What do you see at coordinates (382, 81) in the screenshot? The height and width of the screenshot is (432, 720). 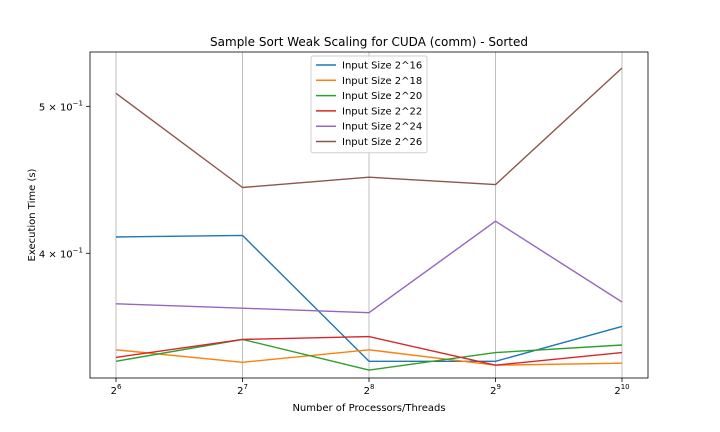 I see `legend-label-1: Input Size 2^18` at bounding box center [382, 81].